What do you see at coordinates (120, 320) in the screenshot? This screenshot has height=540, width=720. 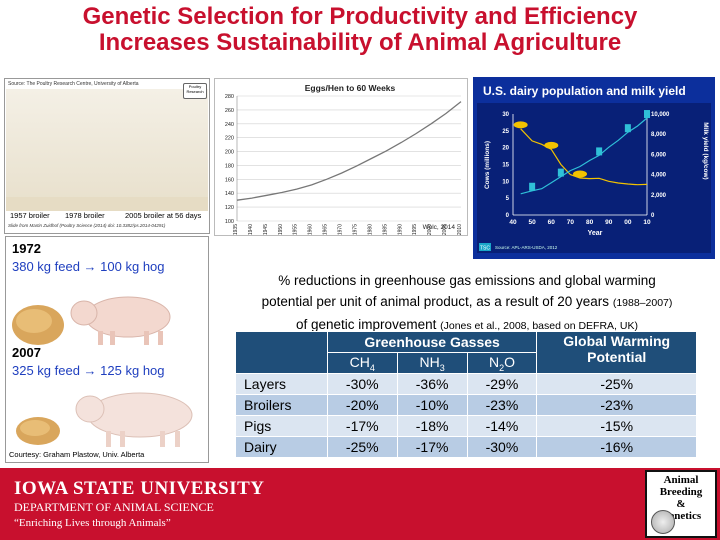 I see `pig-1972-icon` at bounding box center [120, 320].